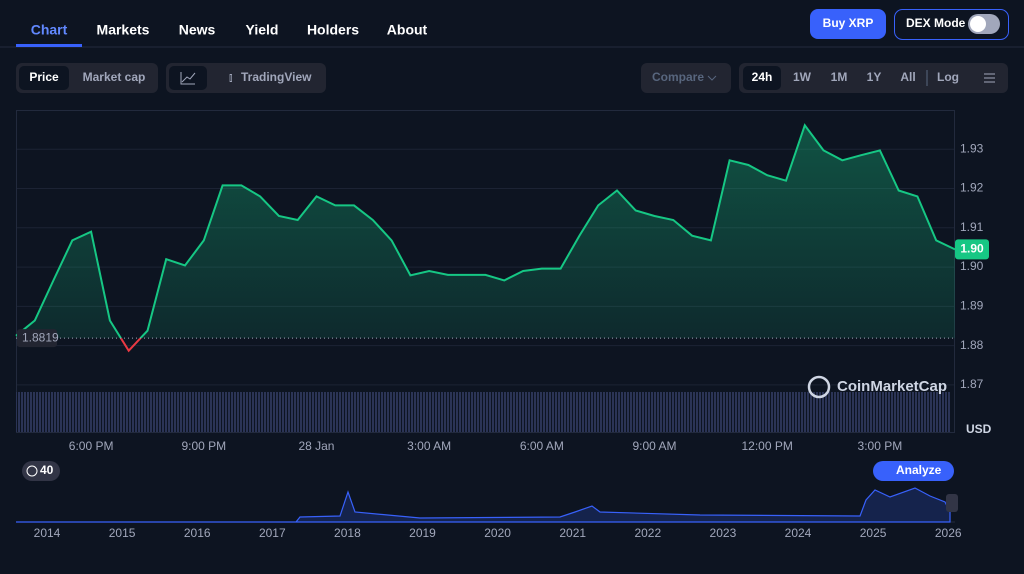 Image resolution: width=1024 pixels, height=574 pixels. Describe the element at coordinates (203, 446) in the screenshot. I see `x-tick-label: 9:00 PM` at that location.